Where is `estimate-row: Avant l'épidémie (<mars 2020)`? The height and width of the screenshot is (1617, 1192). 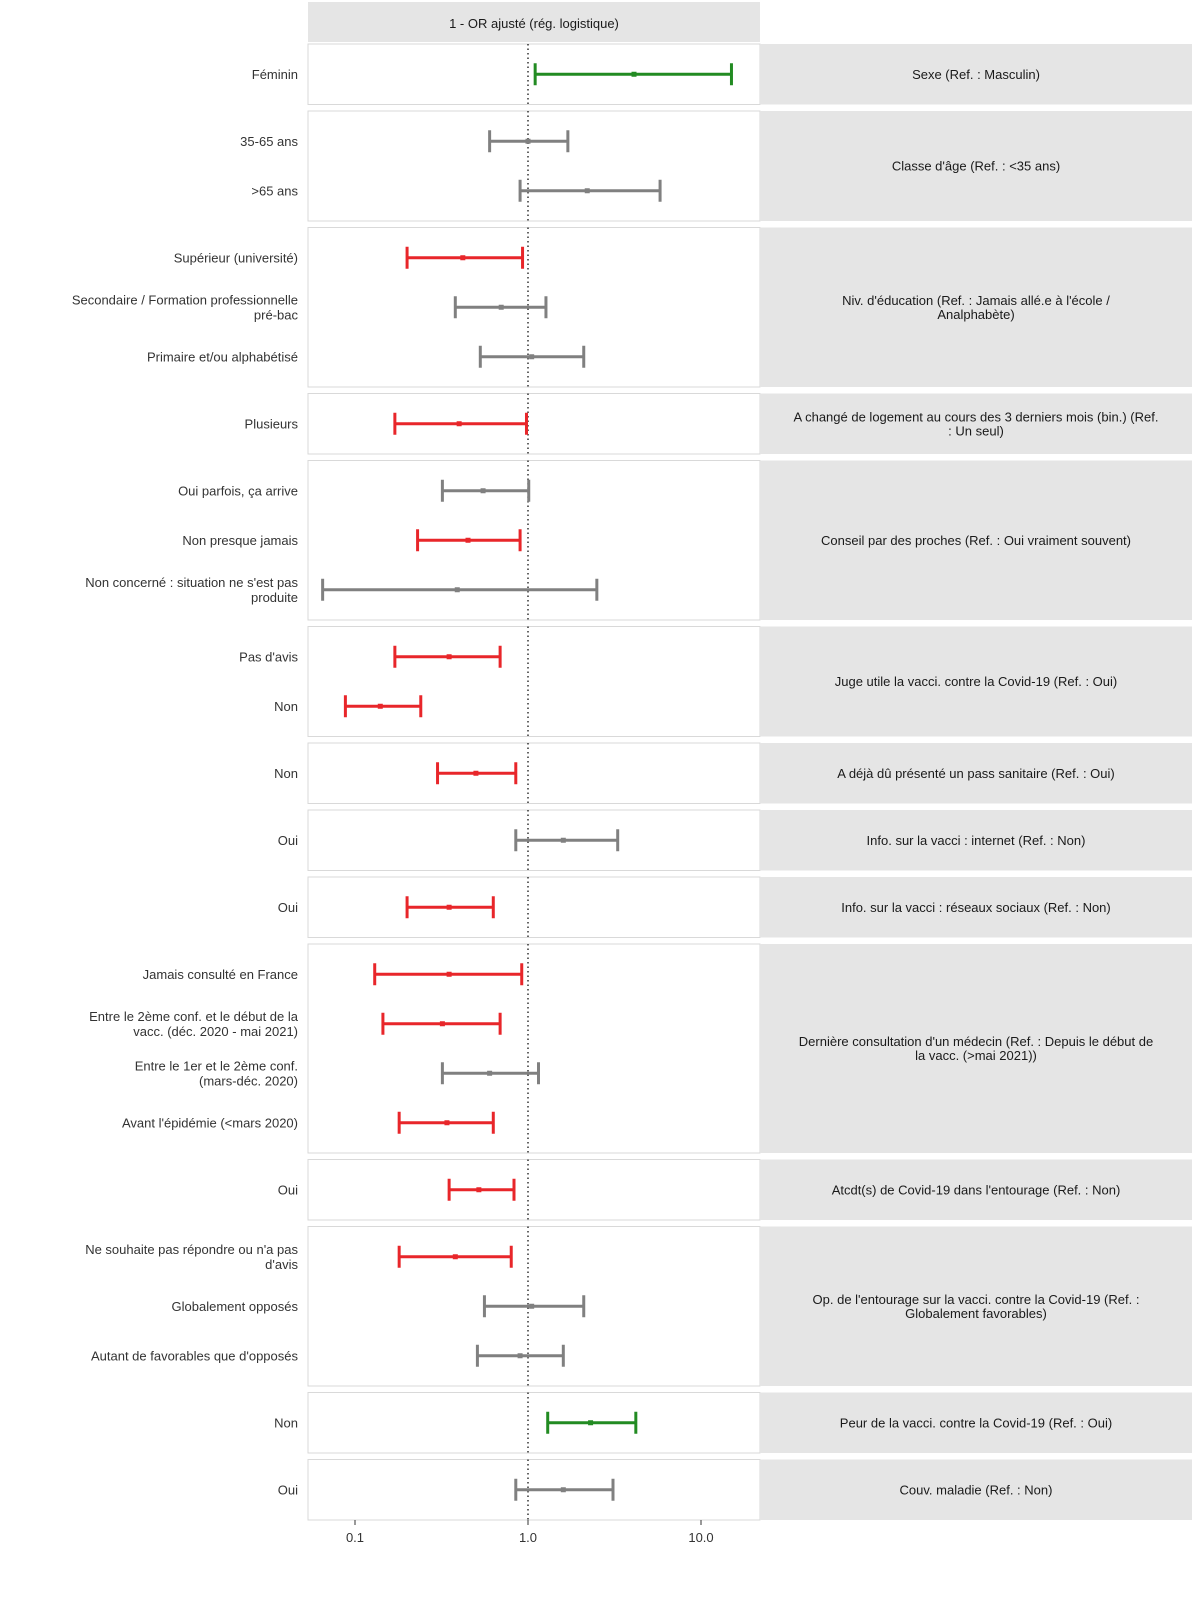
estimate-row: Avant l'épidémie (<mars 2020) is located at coordinates (308, 1122).